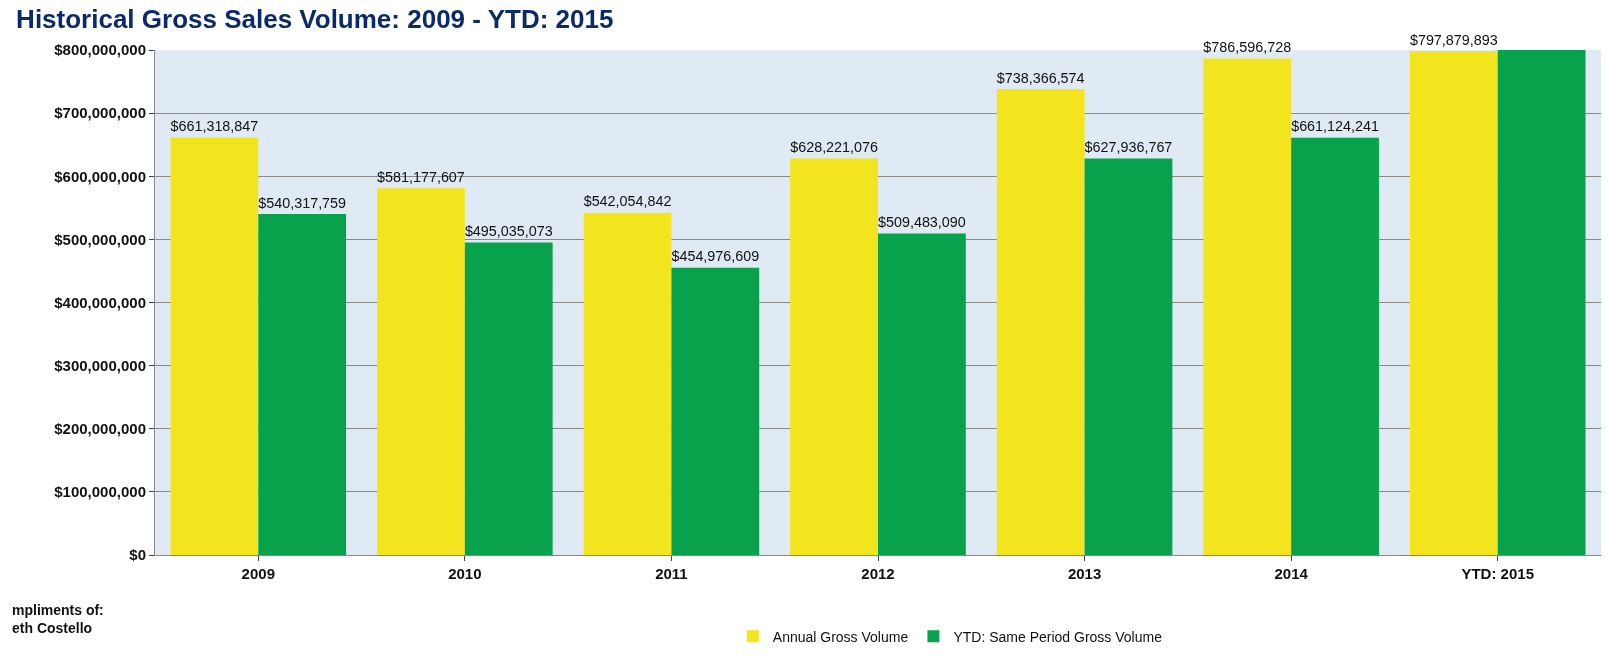  I want to click on data-label: $540,317,759, so click(302, 202).